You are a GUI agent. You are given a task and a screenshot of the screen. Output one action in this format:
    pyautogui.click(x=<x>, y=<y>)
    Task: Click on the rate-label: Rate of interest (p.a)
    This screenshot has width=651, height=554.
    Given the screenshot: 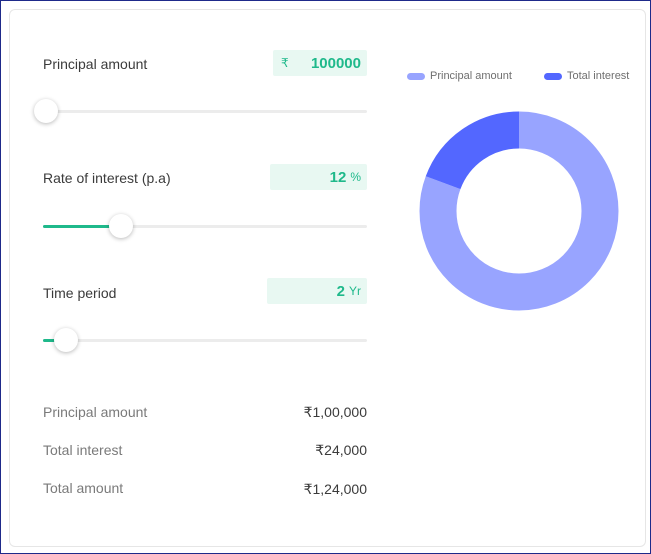 What is the action you would take?
    pyautogui.click(x=107, y=178)
    